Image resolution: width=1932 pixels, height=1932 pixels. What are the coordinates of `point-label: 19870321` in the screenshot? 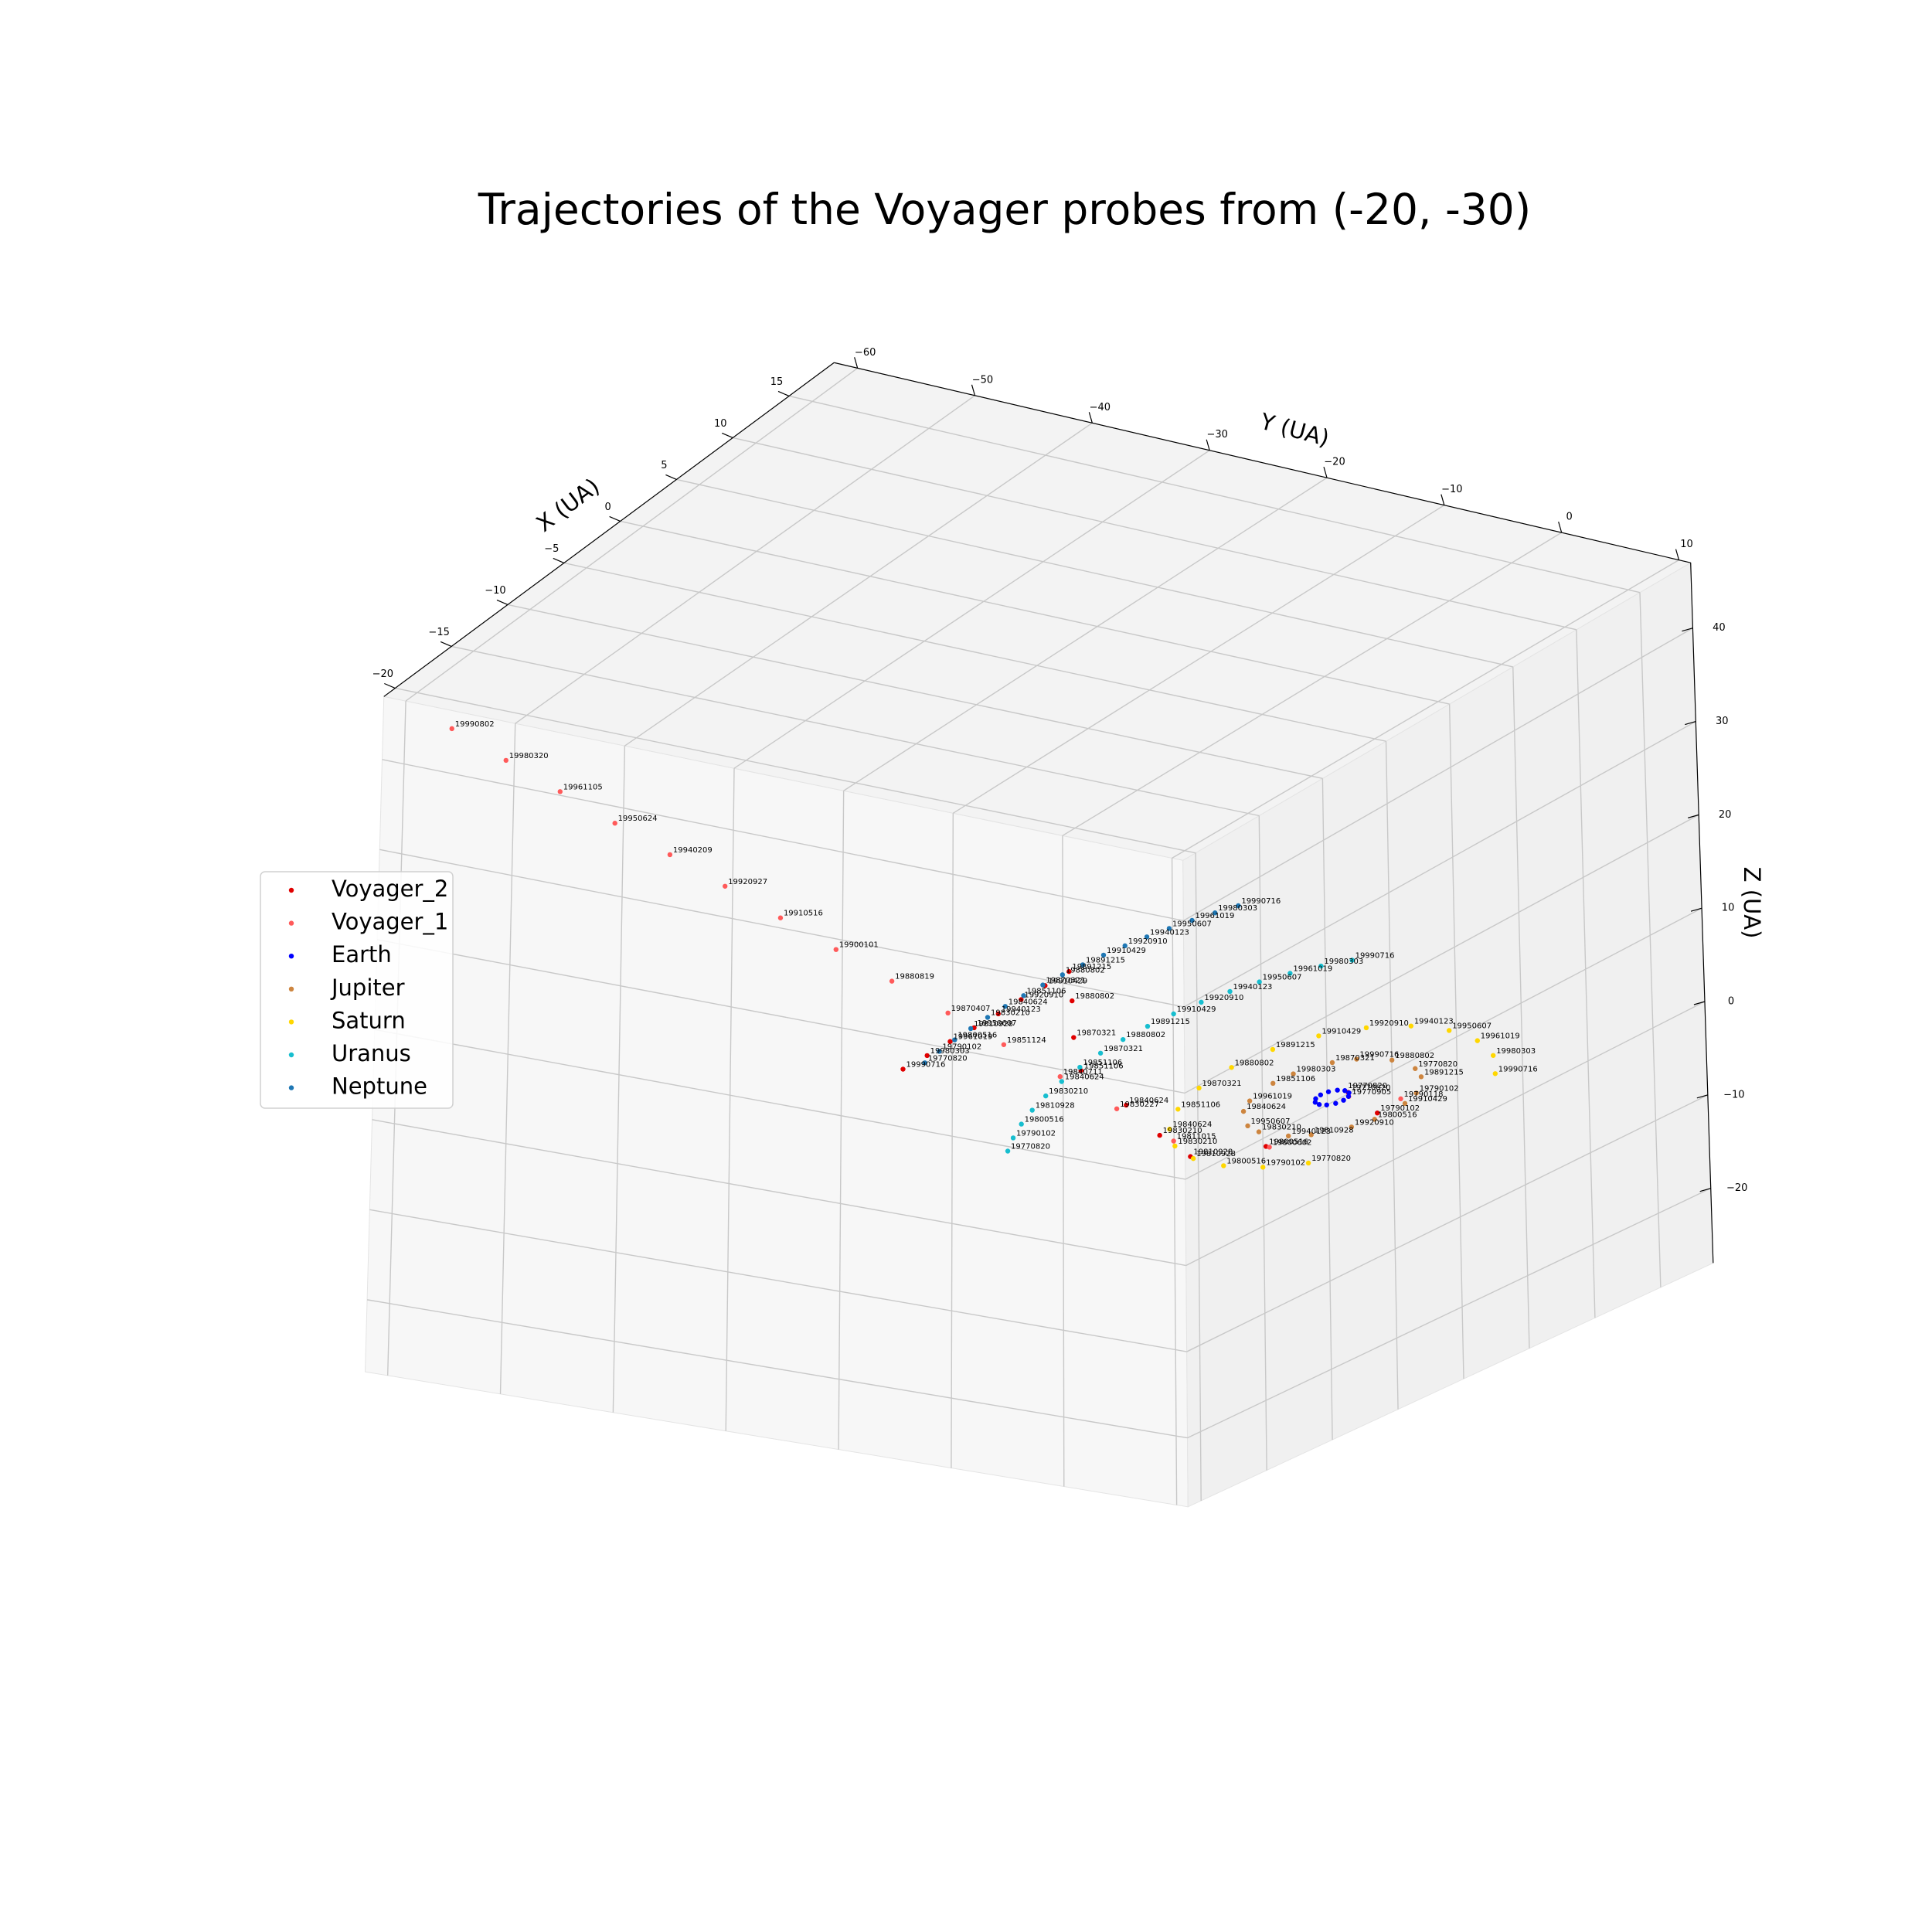 It's located at (1065, 981).